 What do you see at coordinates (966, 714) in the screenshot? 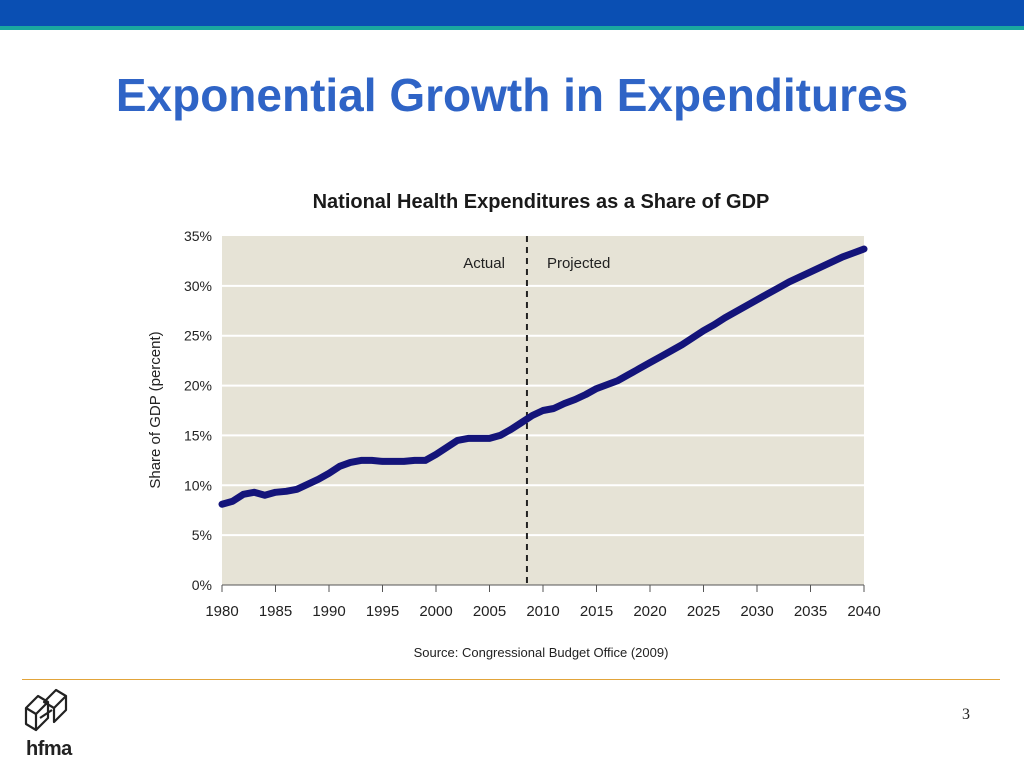
I see `page-number: 3` at bounding box center [966, 714].